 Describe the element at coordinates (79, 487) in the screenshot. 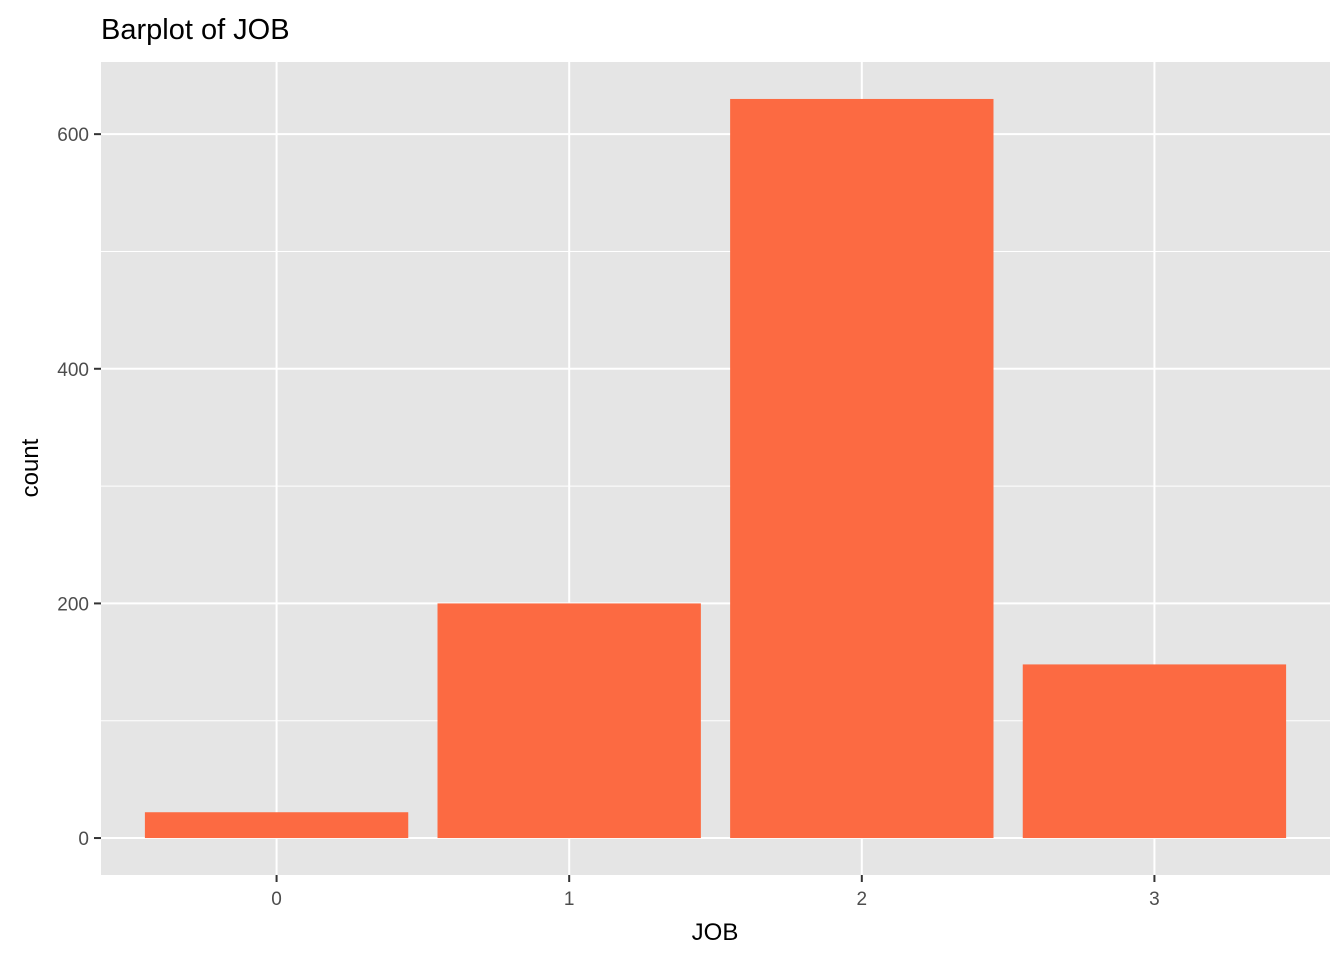

I see `y-axis: 0 200 400 600` at that location.